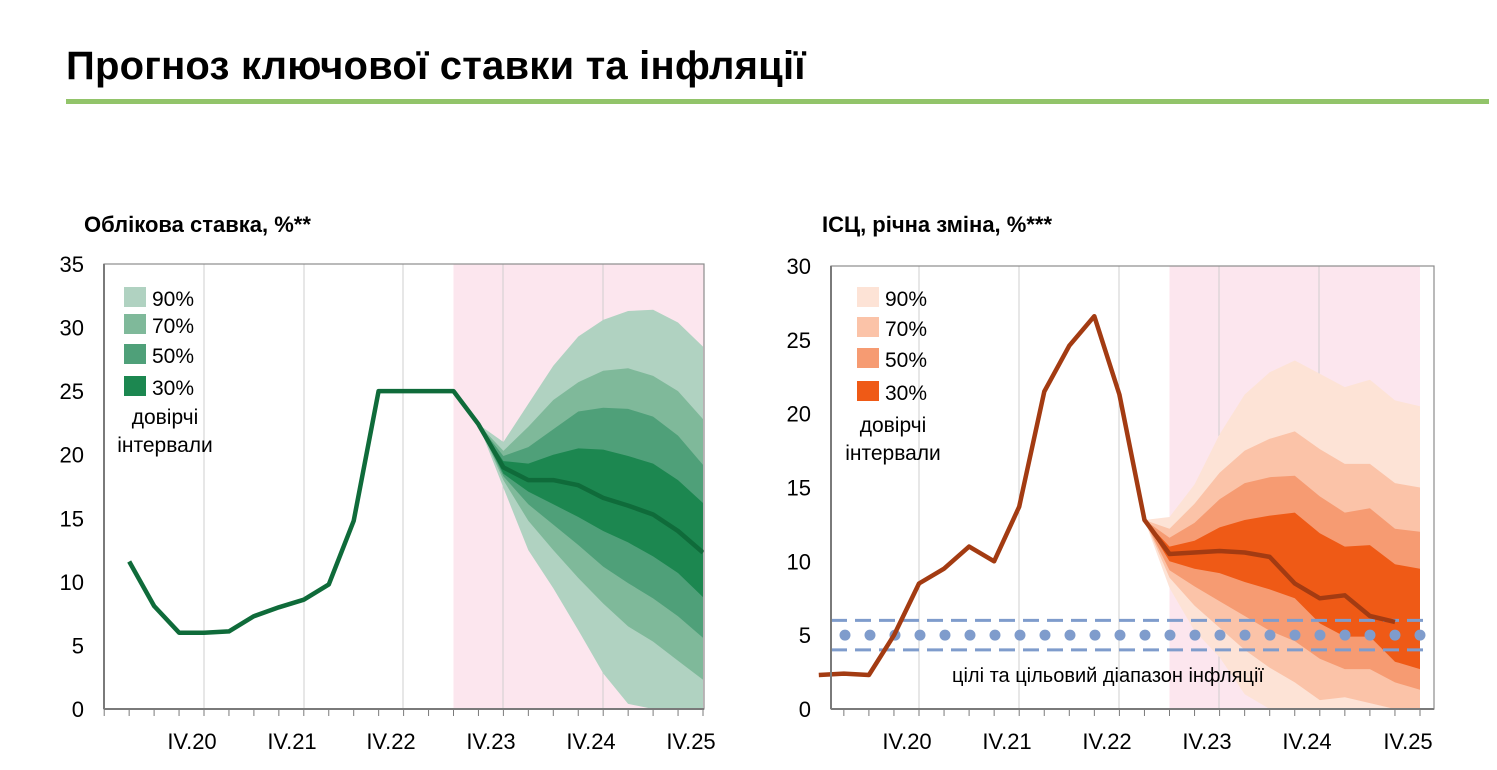 The width and height of the screenshot is (1497, 770). Describe the element at coordinates (416, 511) in the screenshot. I see `series-line` at that location.